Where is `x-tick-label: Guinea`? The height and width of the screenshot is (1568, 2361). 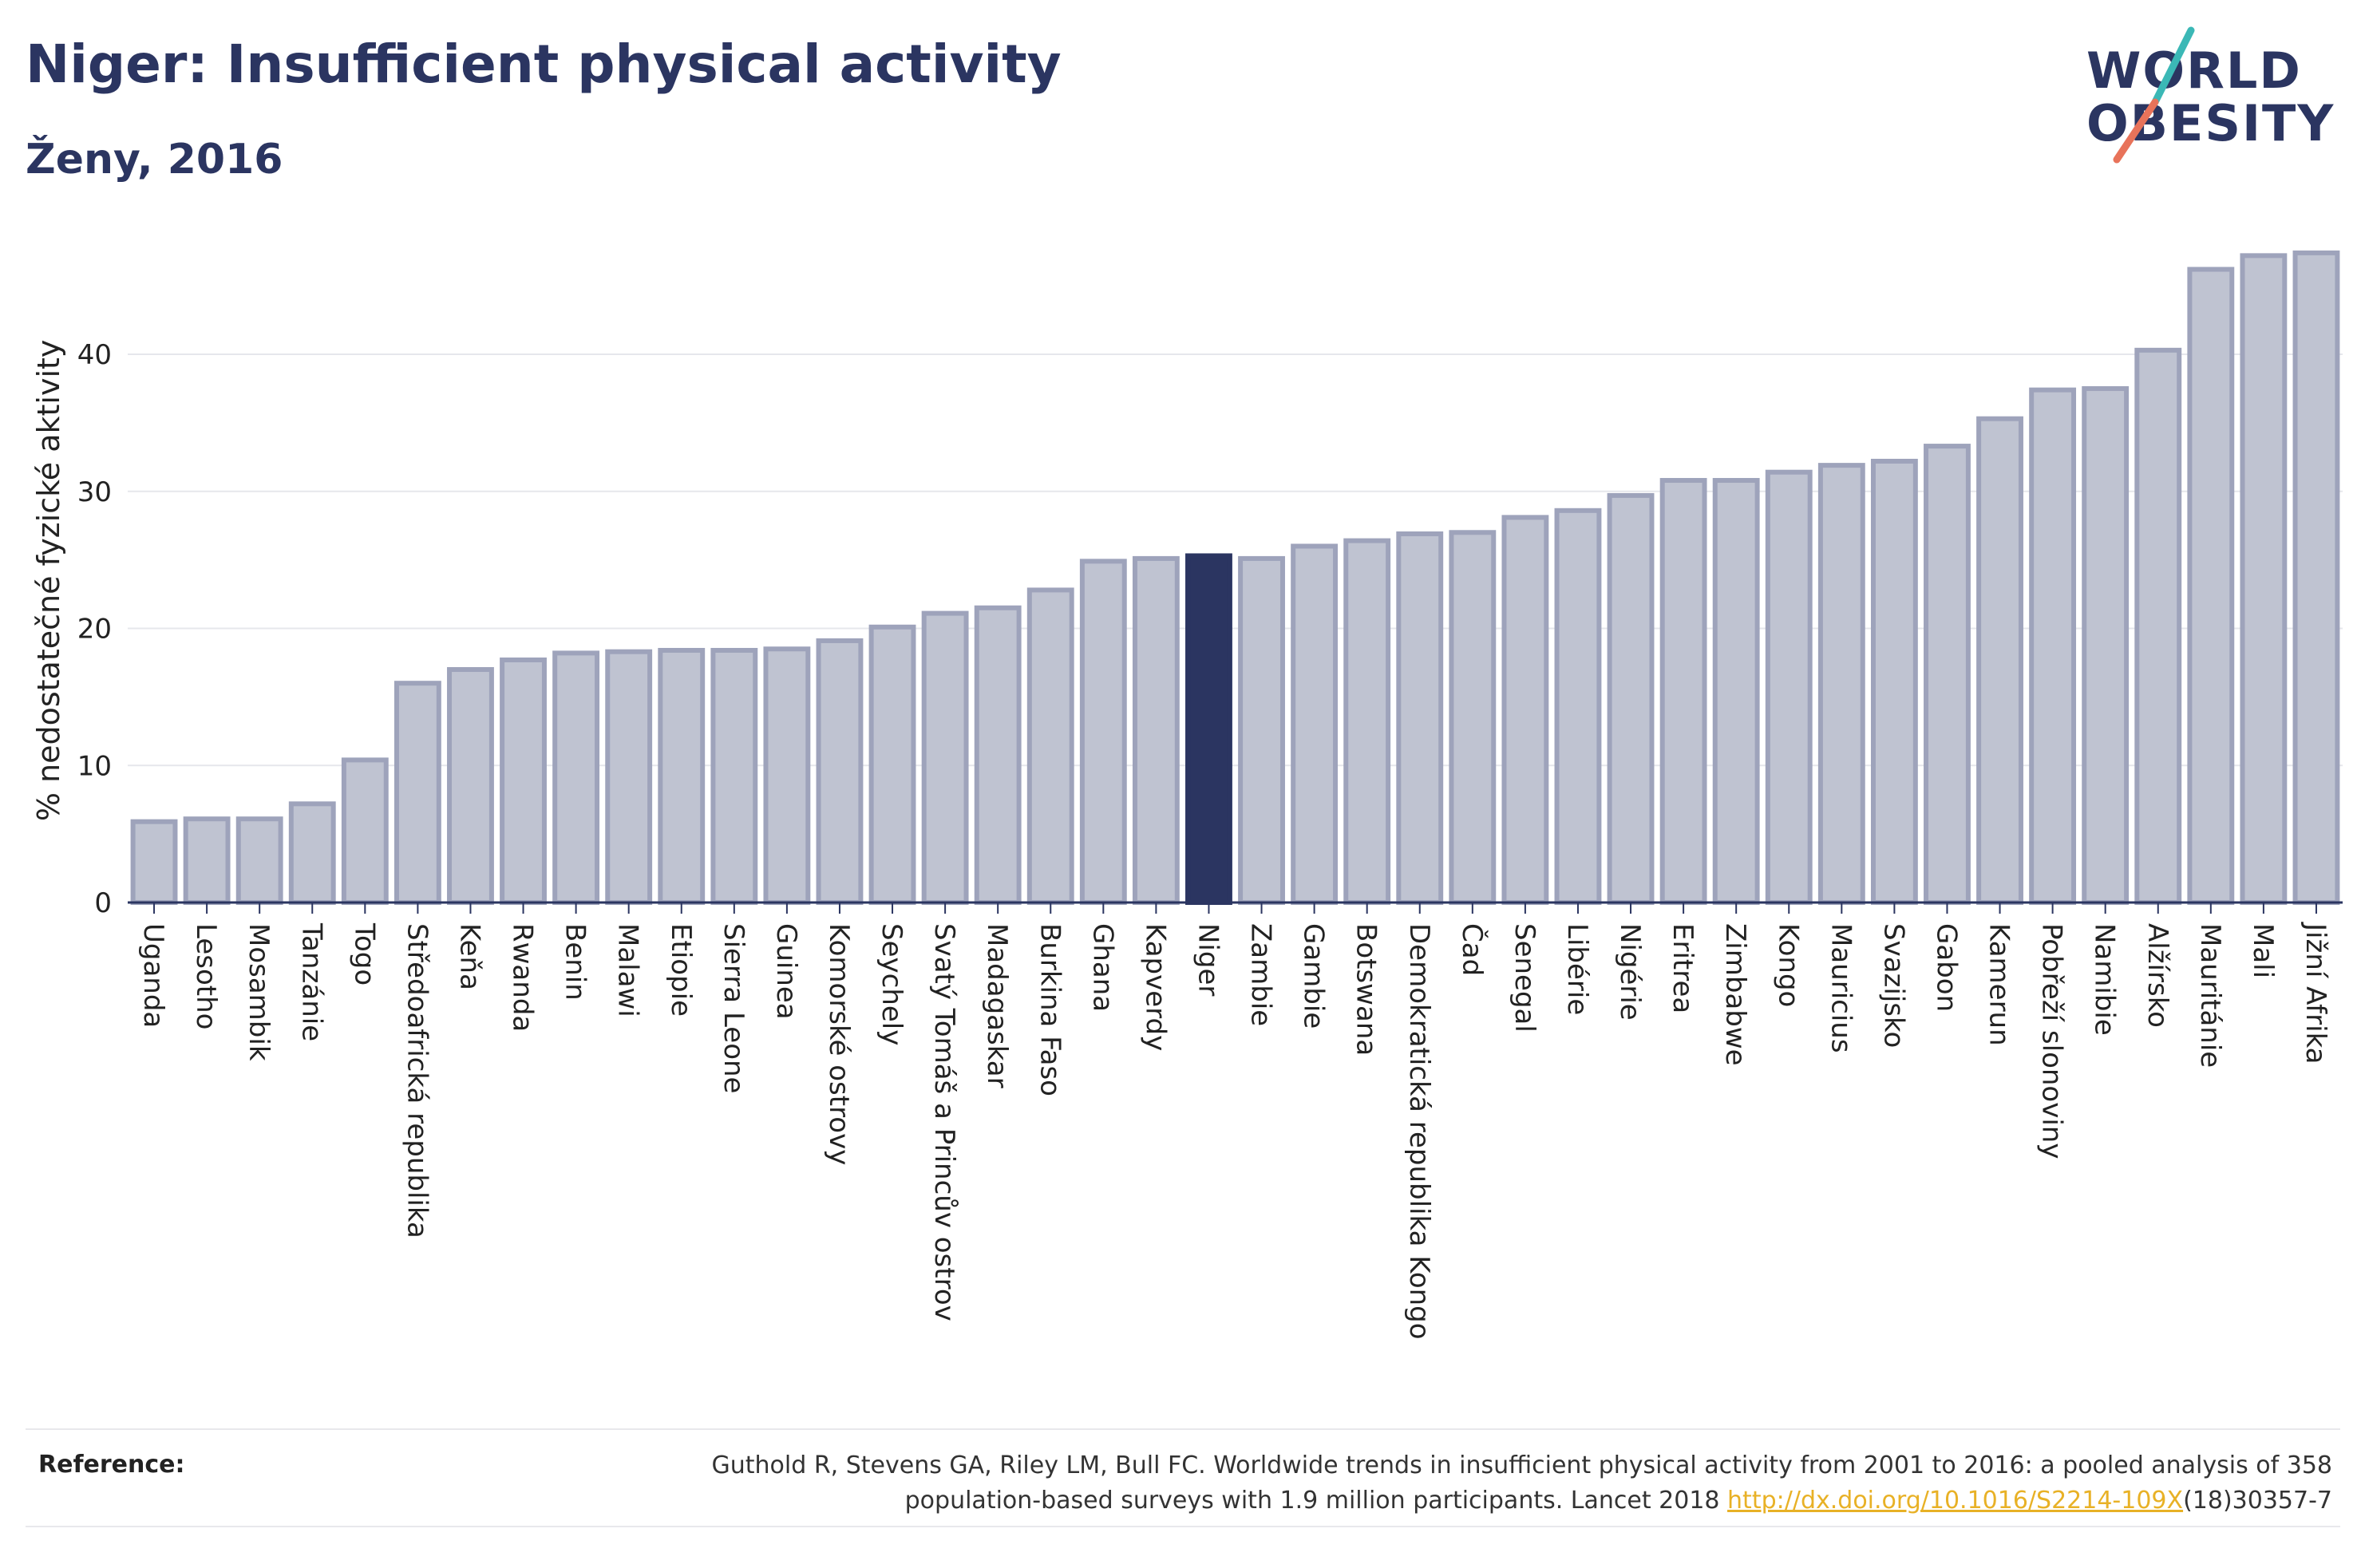
x-tick-label: Guinea is located at coordinates (786, 971).